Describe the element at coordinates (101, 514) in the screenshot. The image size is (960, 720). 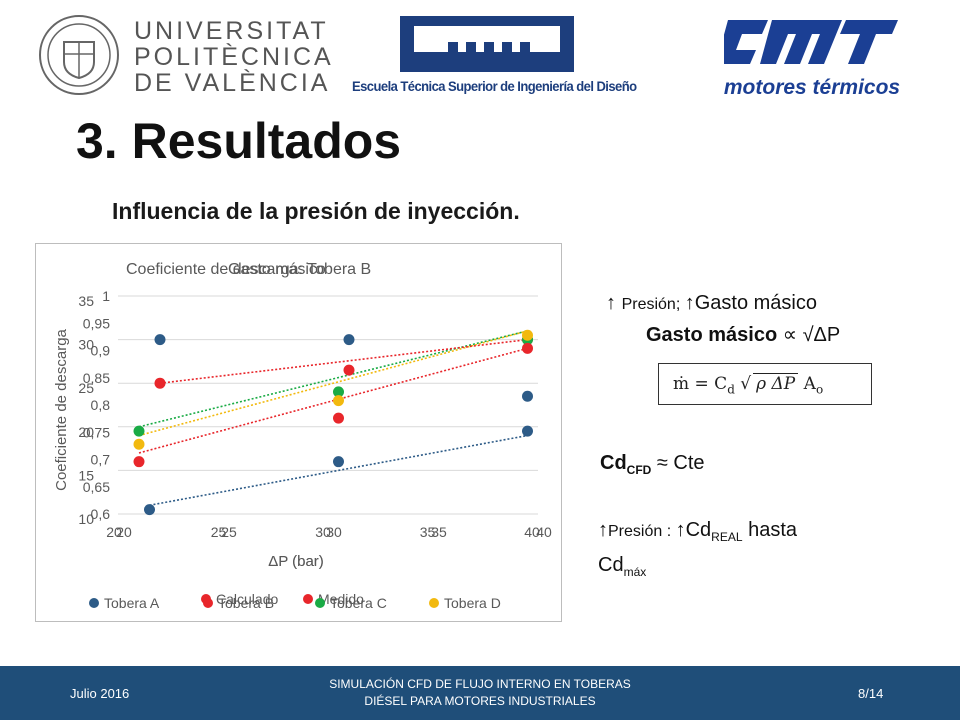
I see `y-tick-cd: 0,6` at that location.